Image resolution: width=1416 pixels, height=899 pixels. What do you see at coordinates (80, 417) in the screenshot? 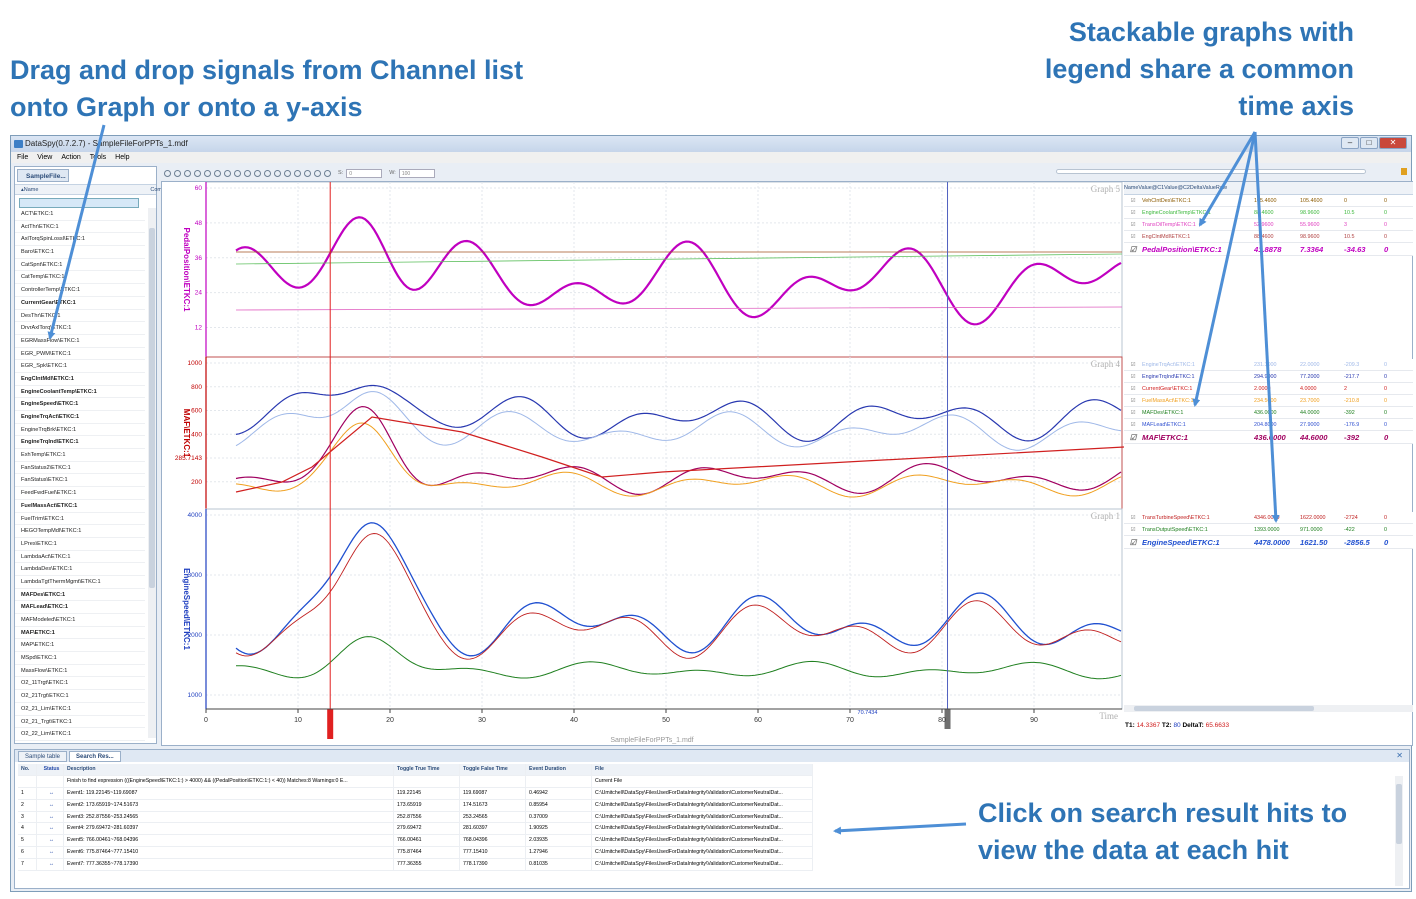
I see `channel-item: EngineTrqAct\ETKC:1` at bounding box center [80, 417].